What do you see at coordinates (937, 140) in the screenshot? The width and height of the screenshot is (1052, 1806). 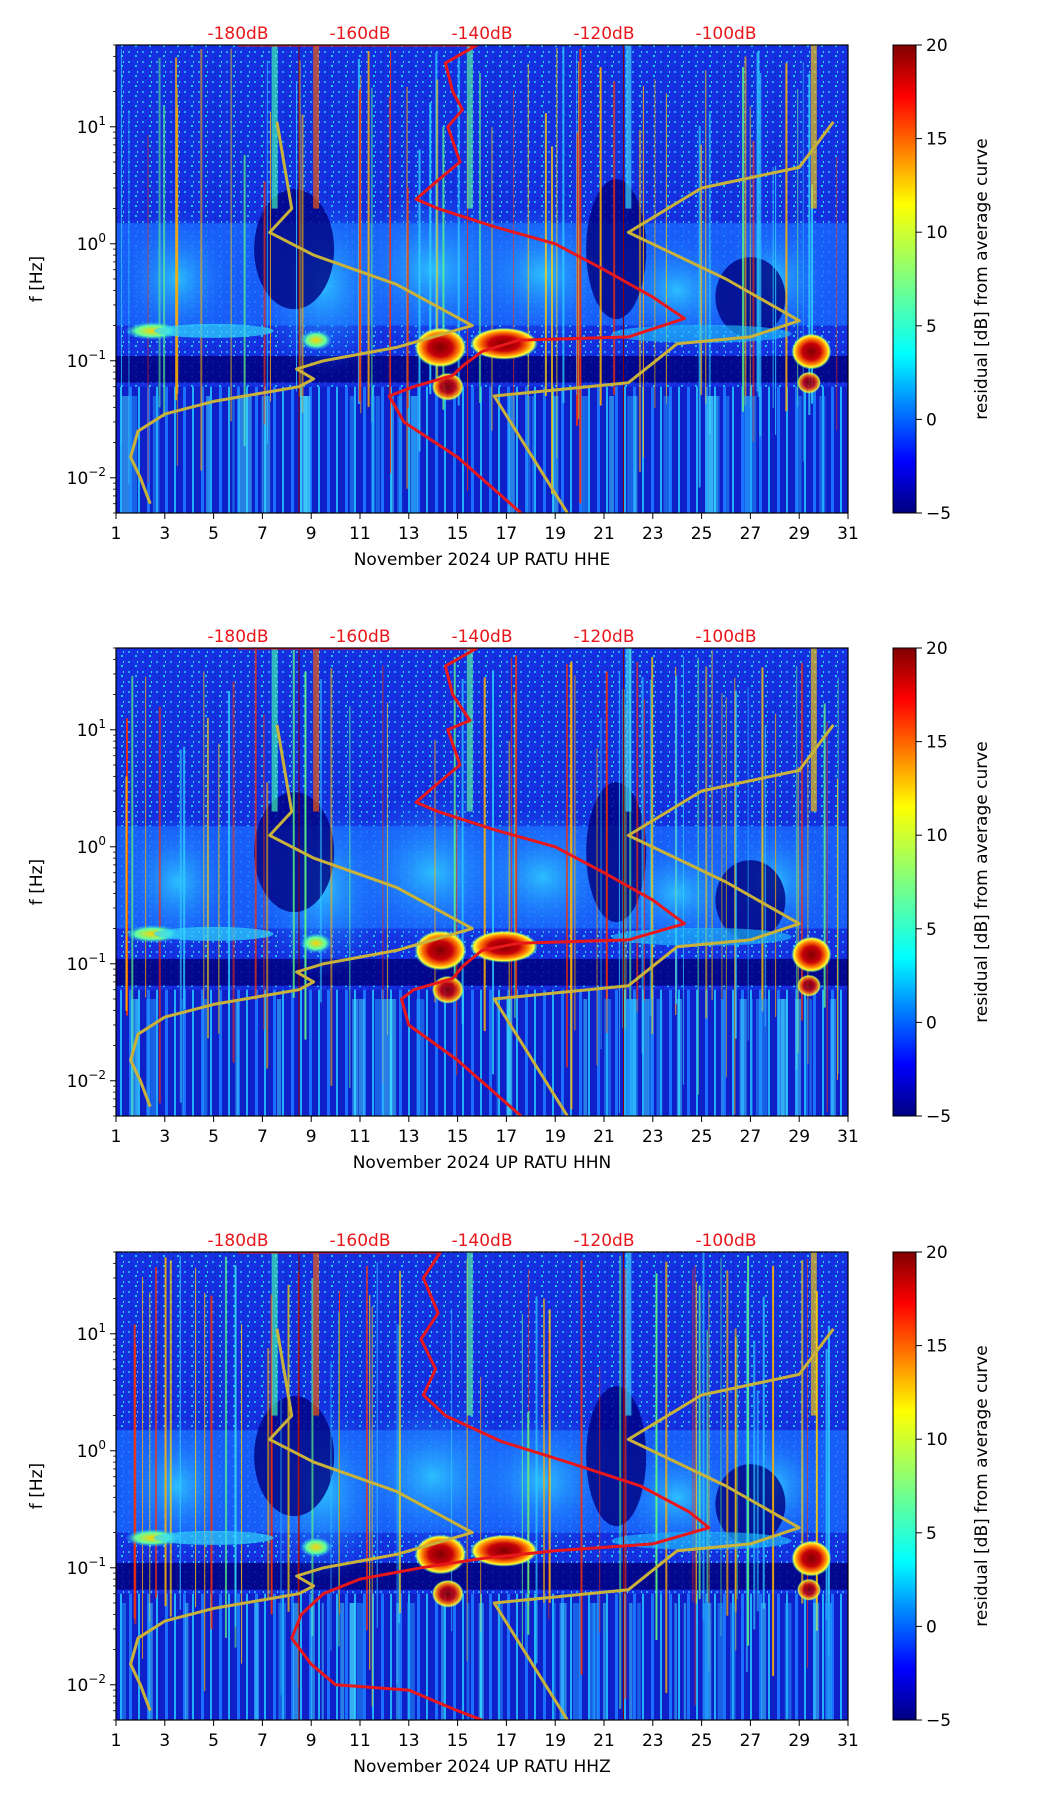 I see `colorbar-tick-label: 15` at bounding box center [937, 140].